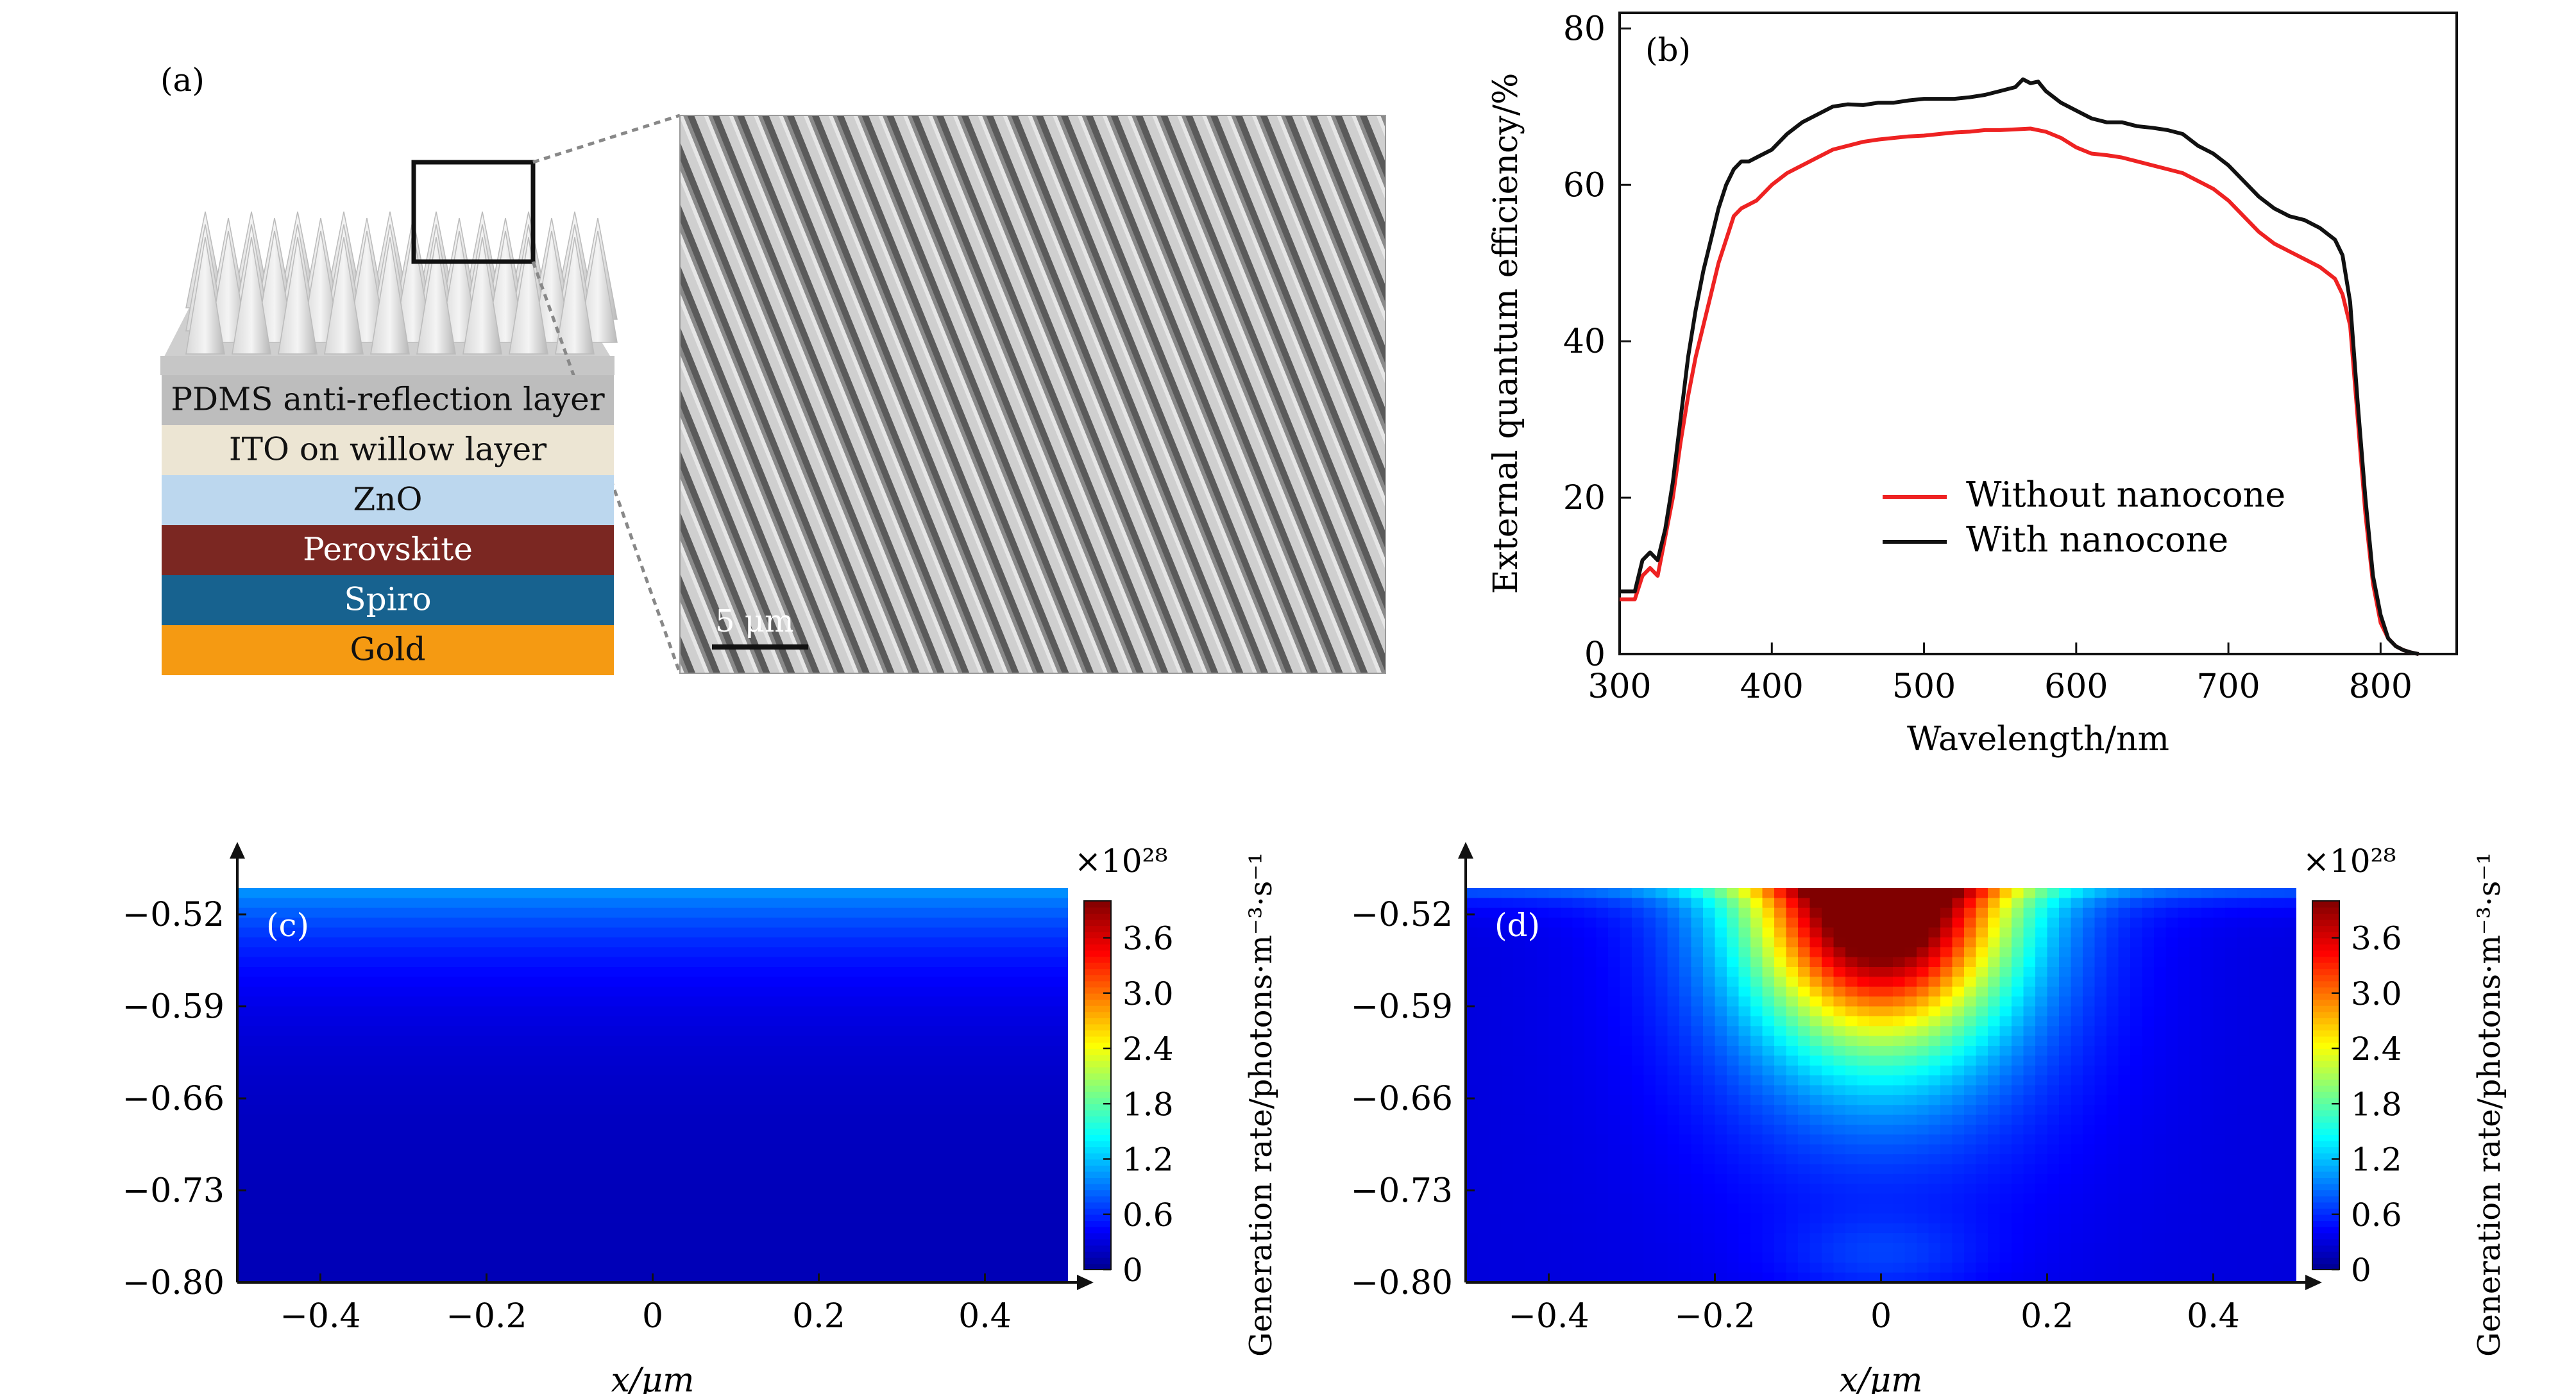  Describe the element at coordinates (1595, 654) in the screenshot. I see `y-tick-label-b: 0` at that location.